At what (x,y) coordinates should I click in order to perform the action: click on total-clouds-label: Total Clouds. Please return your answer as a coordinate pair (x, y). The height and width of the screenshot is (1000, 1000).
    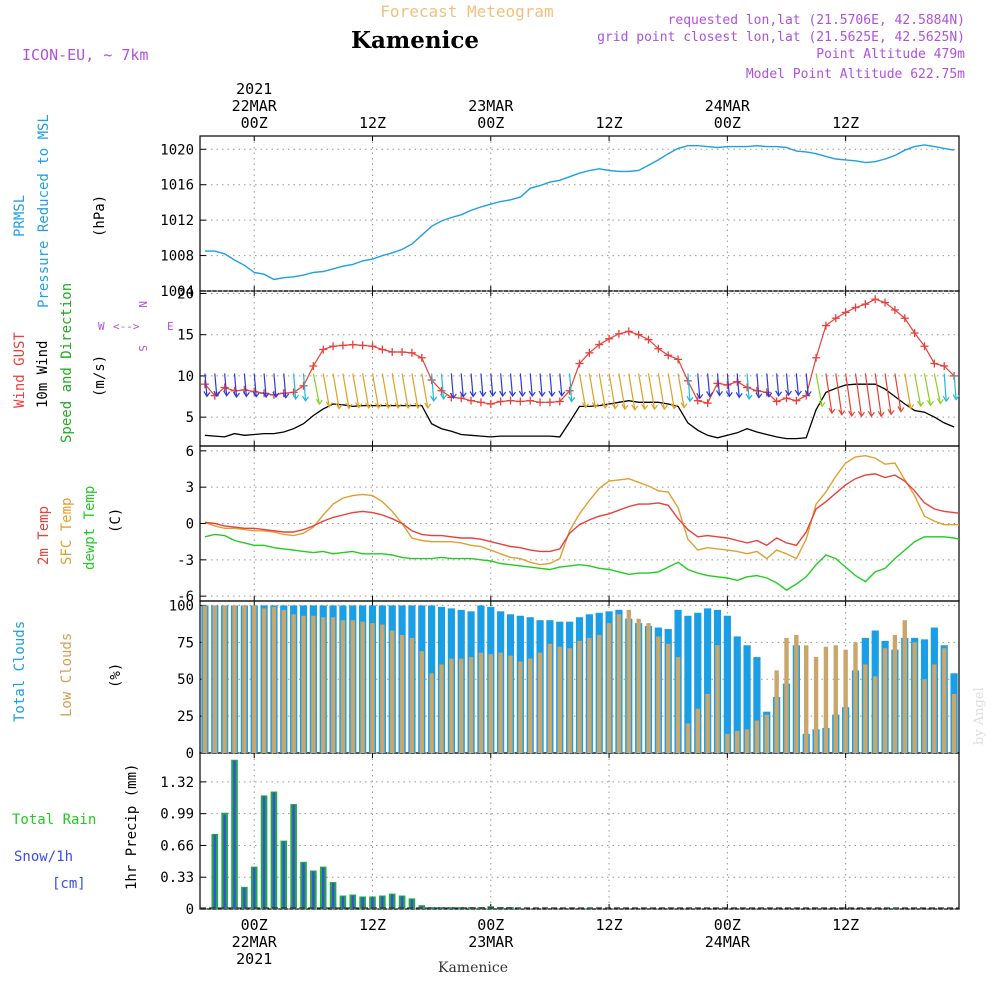
    Looking at the image, I should click on (20, 671).